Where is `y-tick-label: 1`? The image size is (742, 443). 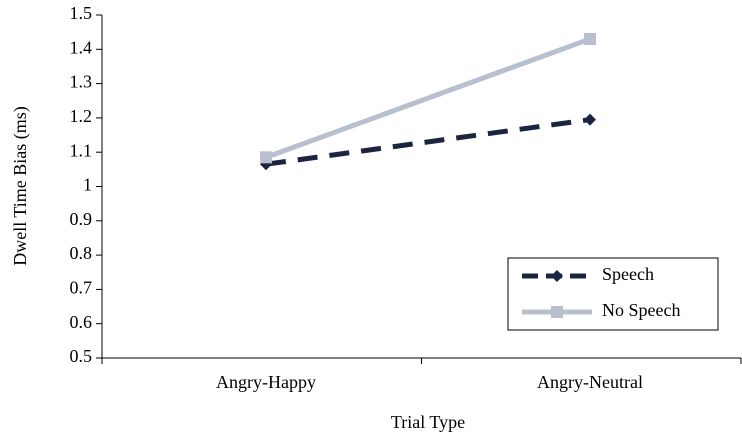 y-tick-label: 1 is located at coordinates (87, 185).